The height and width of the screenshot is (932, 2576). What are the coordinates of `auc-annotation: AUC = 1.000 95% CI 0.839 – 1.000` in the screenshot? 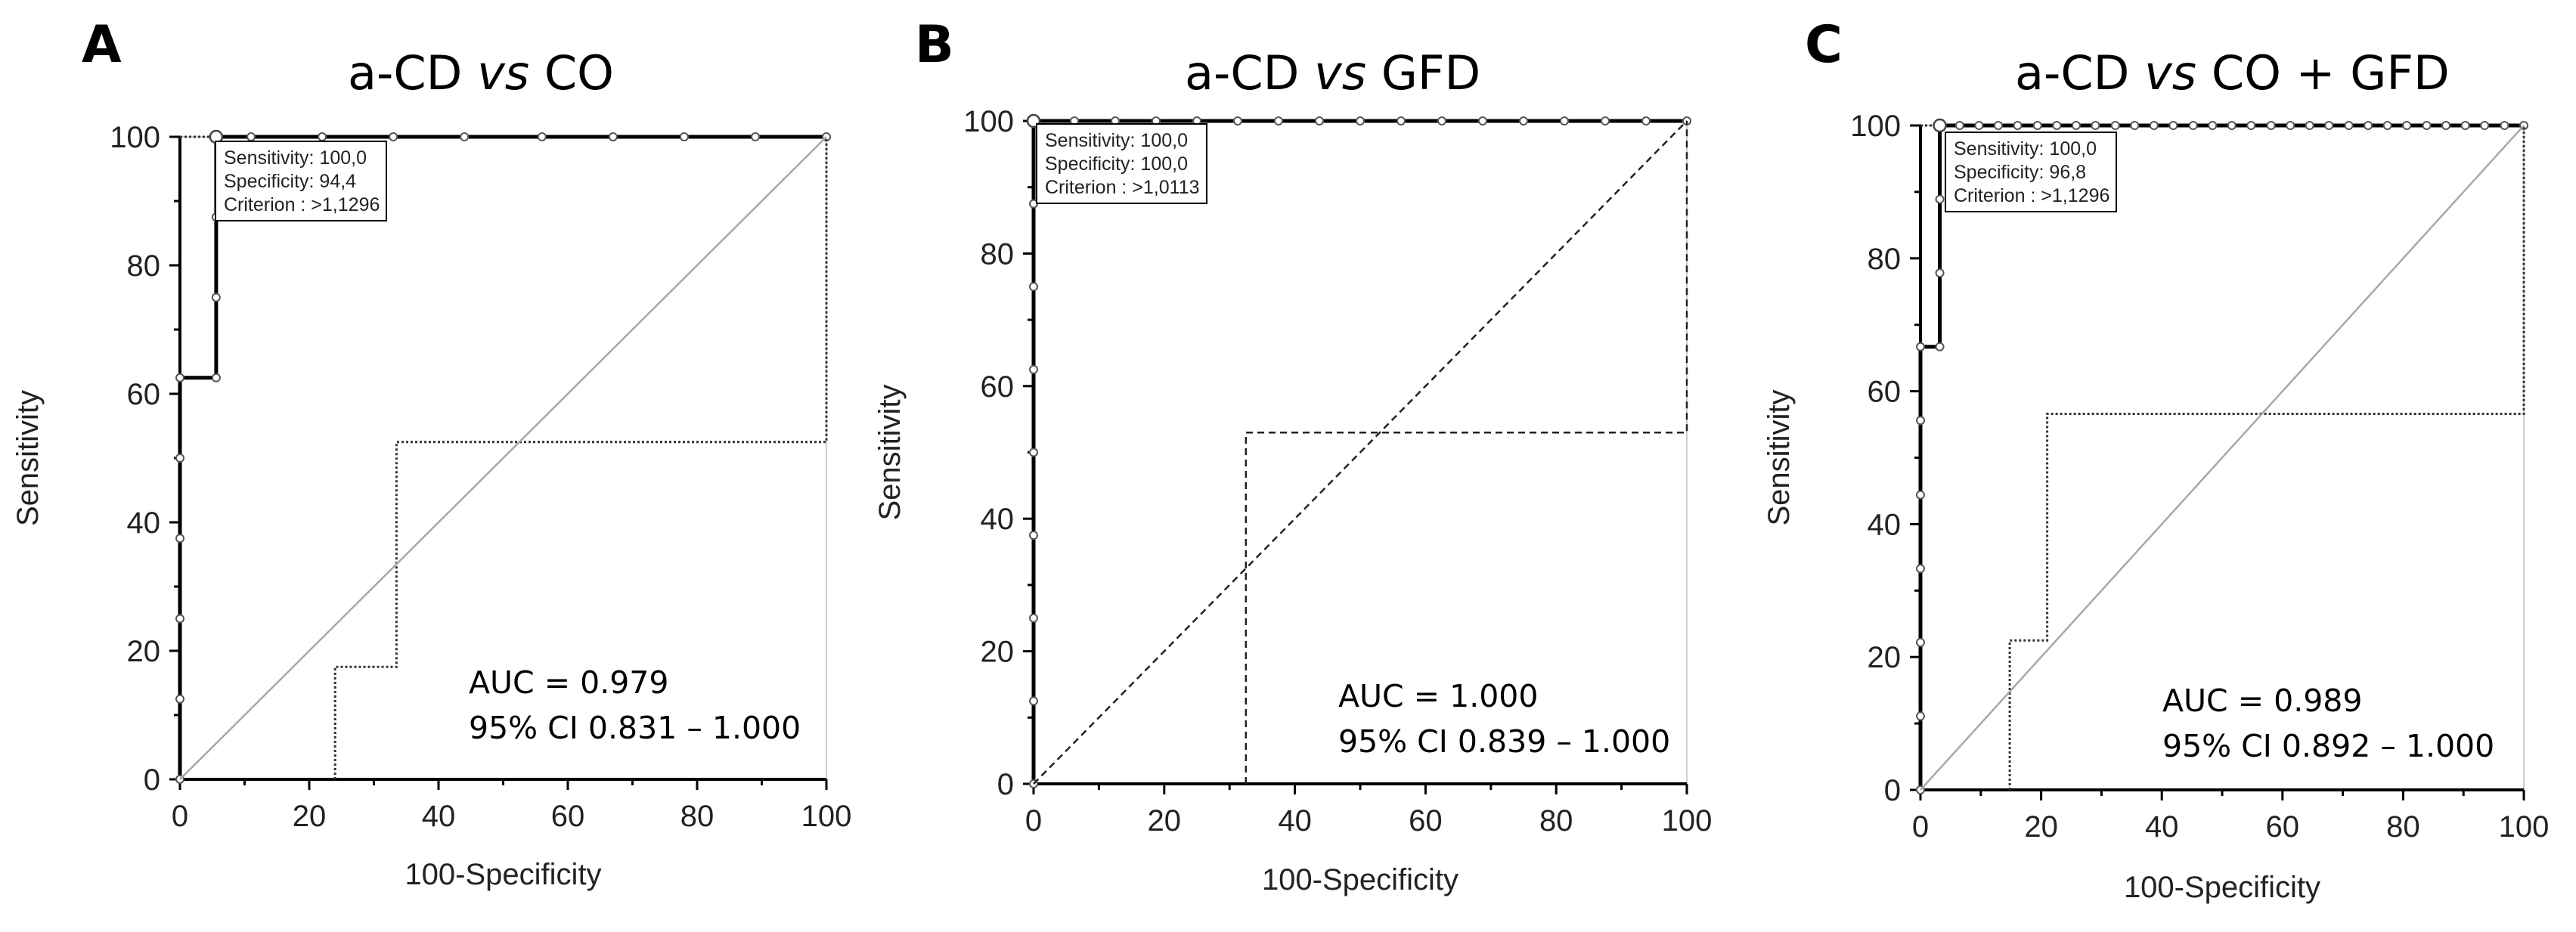 It's located at (1504, 718).